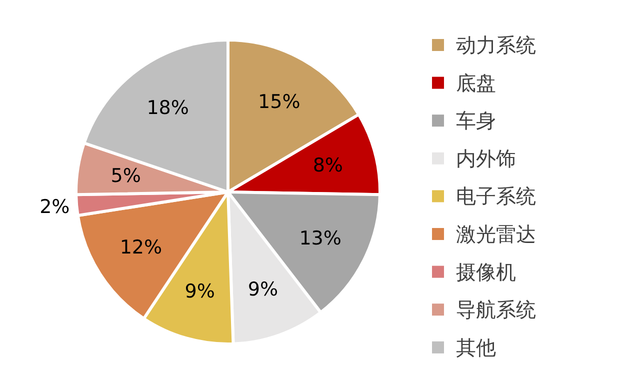 The height and width of the screenshot is (380, 624). What do you see at coordinates (279, 102) in the screenshot?
I see `data-label: 15%` at bounding box center [279, 102].